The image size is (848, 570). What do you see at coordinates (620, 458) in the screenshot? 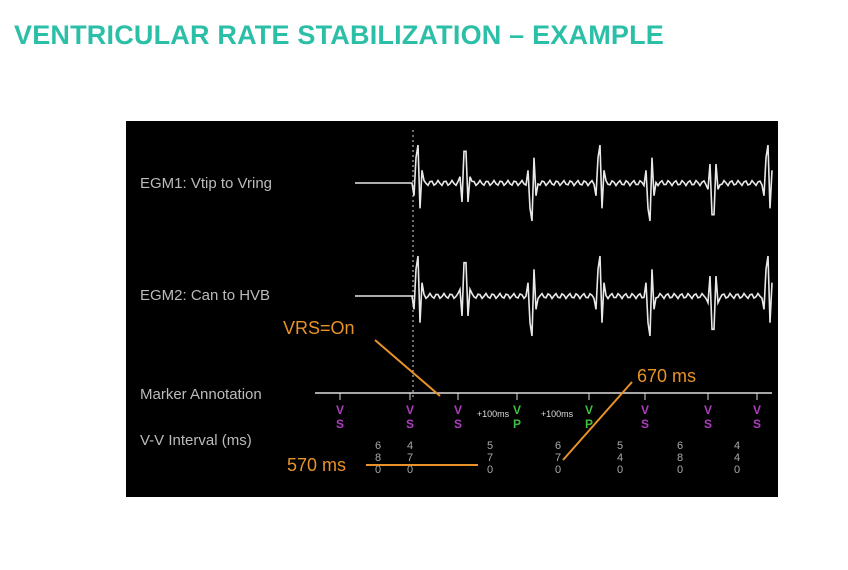
I see `interval: 540` at bounding box center [620, 458].